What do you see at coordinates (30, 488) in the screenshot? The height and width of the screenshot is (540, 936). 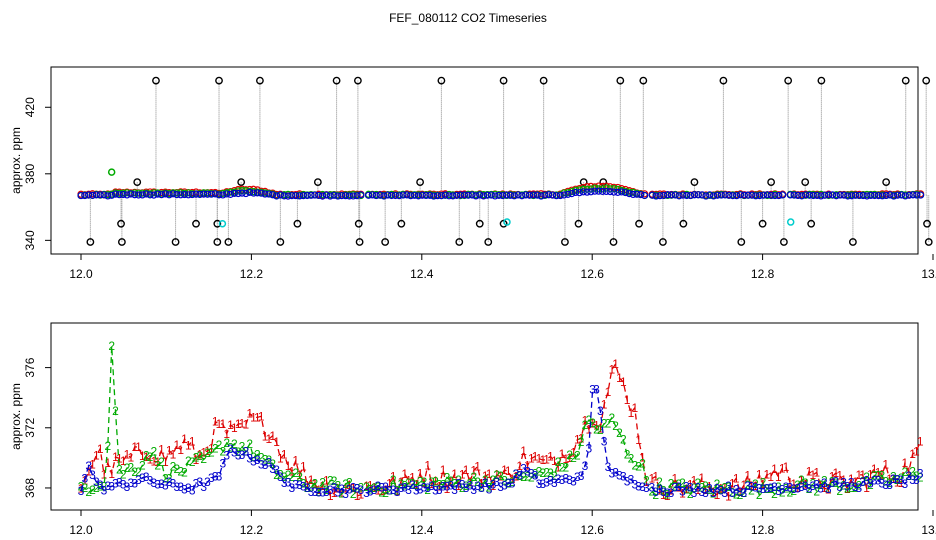 I see `y-tick-label: 368` at bounding box center [30, 488].